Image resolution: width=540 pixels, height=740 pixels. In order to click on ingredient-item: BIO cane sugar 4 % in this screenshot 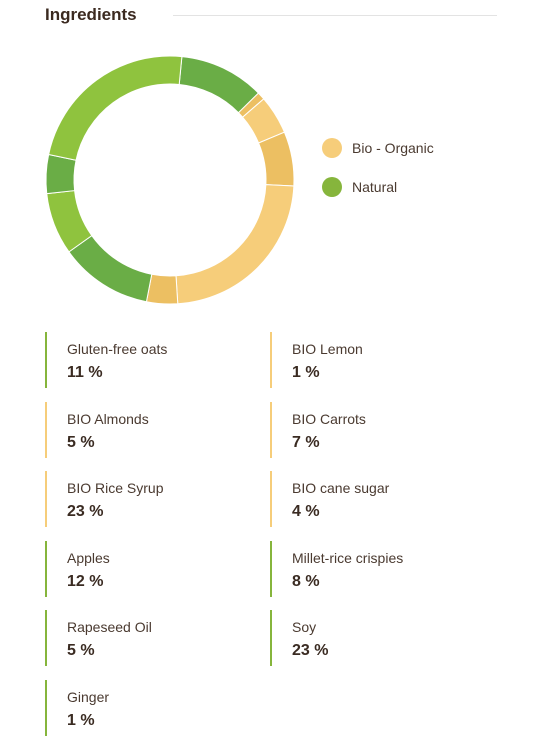, I will do `click(375, 499)`.